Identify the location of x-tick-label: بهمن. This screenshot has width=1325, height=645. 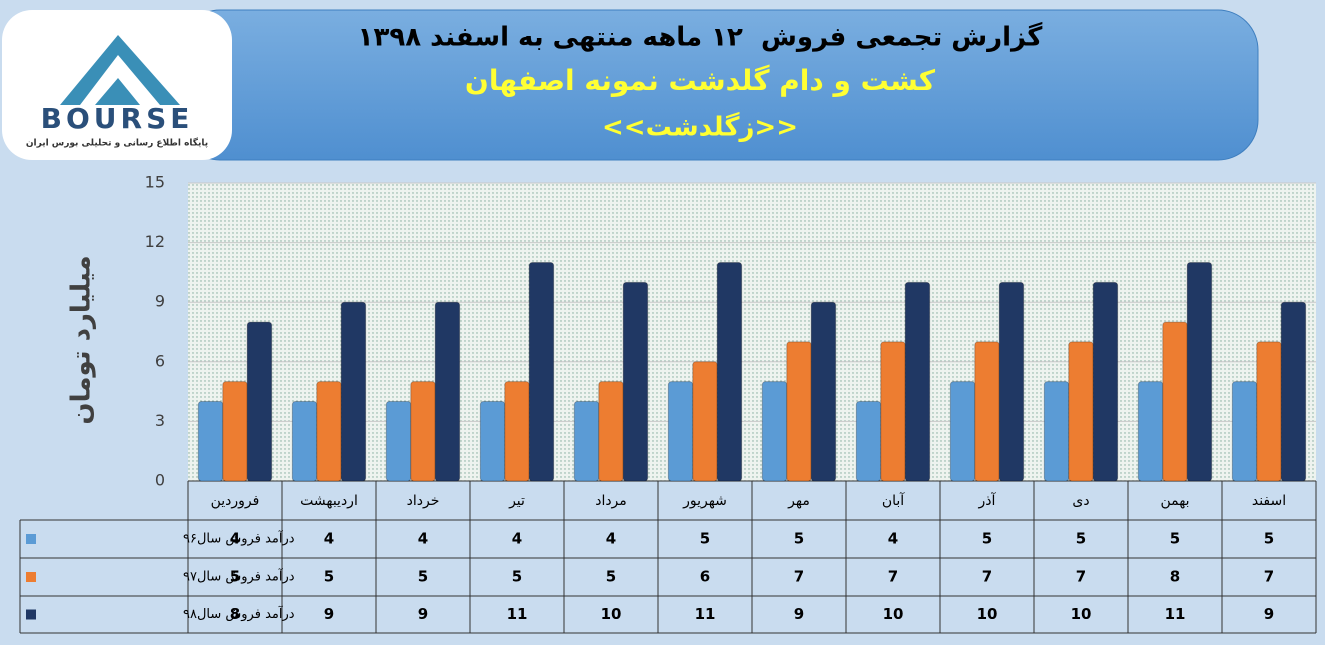
(1174, 501).